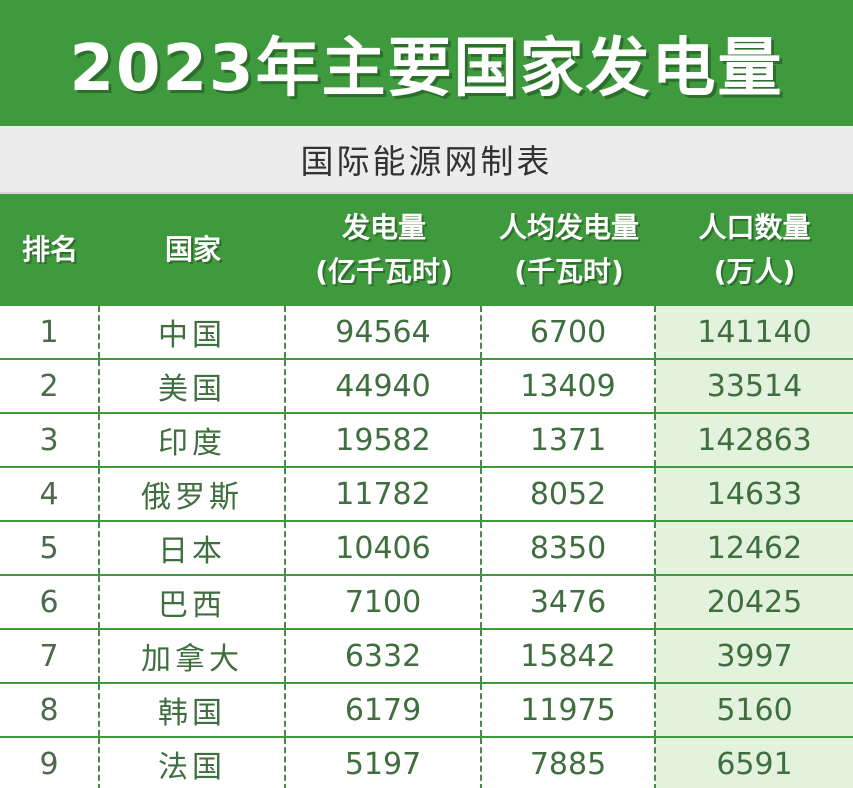  I want to click on page-subtitle: 国际能源网制表, so click(426, 161).